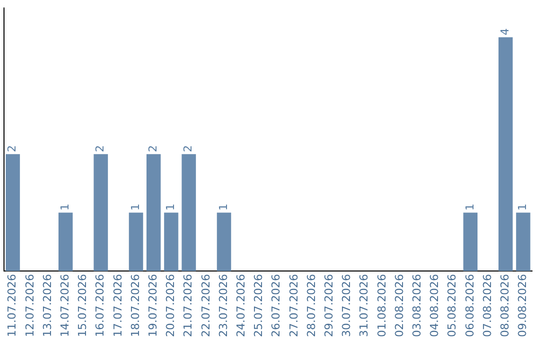 The height and width of the screenshot is (340, 540). I want to click on x-tick-label: 19.07.2026, so click(153, 306).